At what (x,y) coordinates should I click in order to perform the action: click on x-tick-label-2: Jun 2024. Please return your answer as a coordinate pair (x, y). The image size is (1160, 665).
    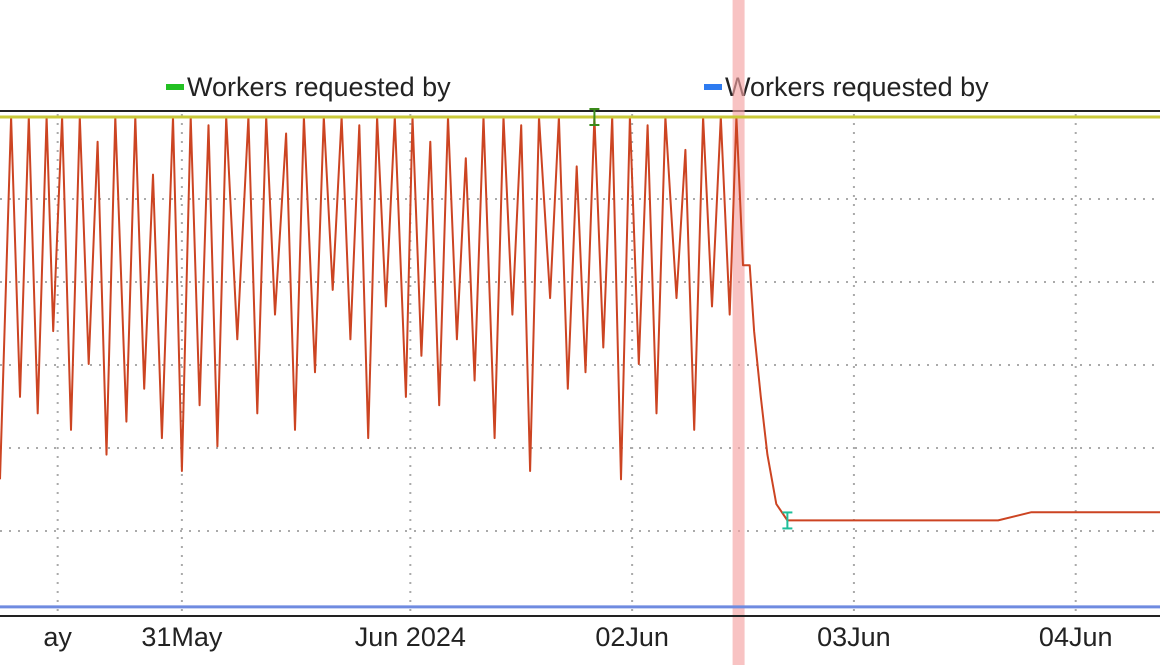
    Looking at the image, I should click on (410, 637).